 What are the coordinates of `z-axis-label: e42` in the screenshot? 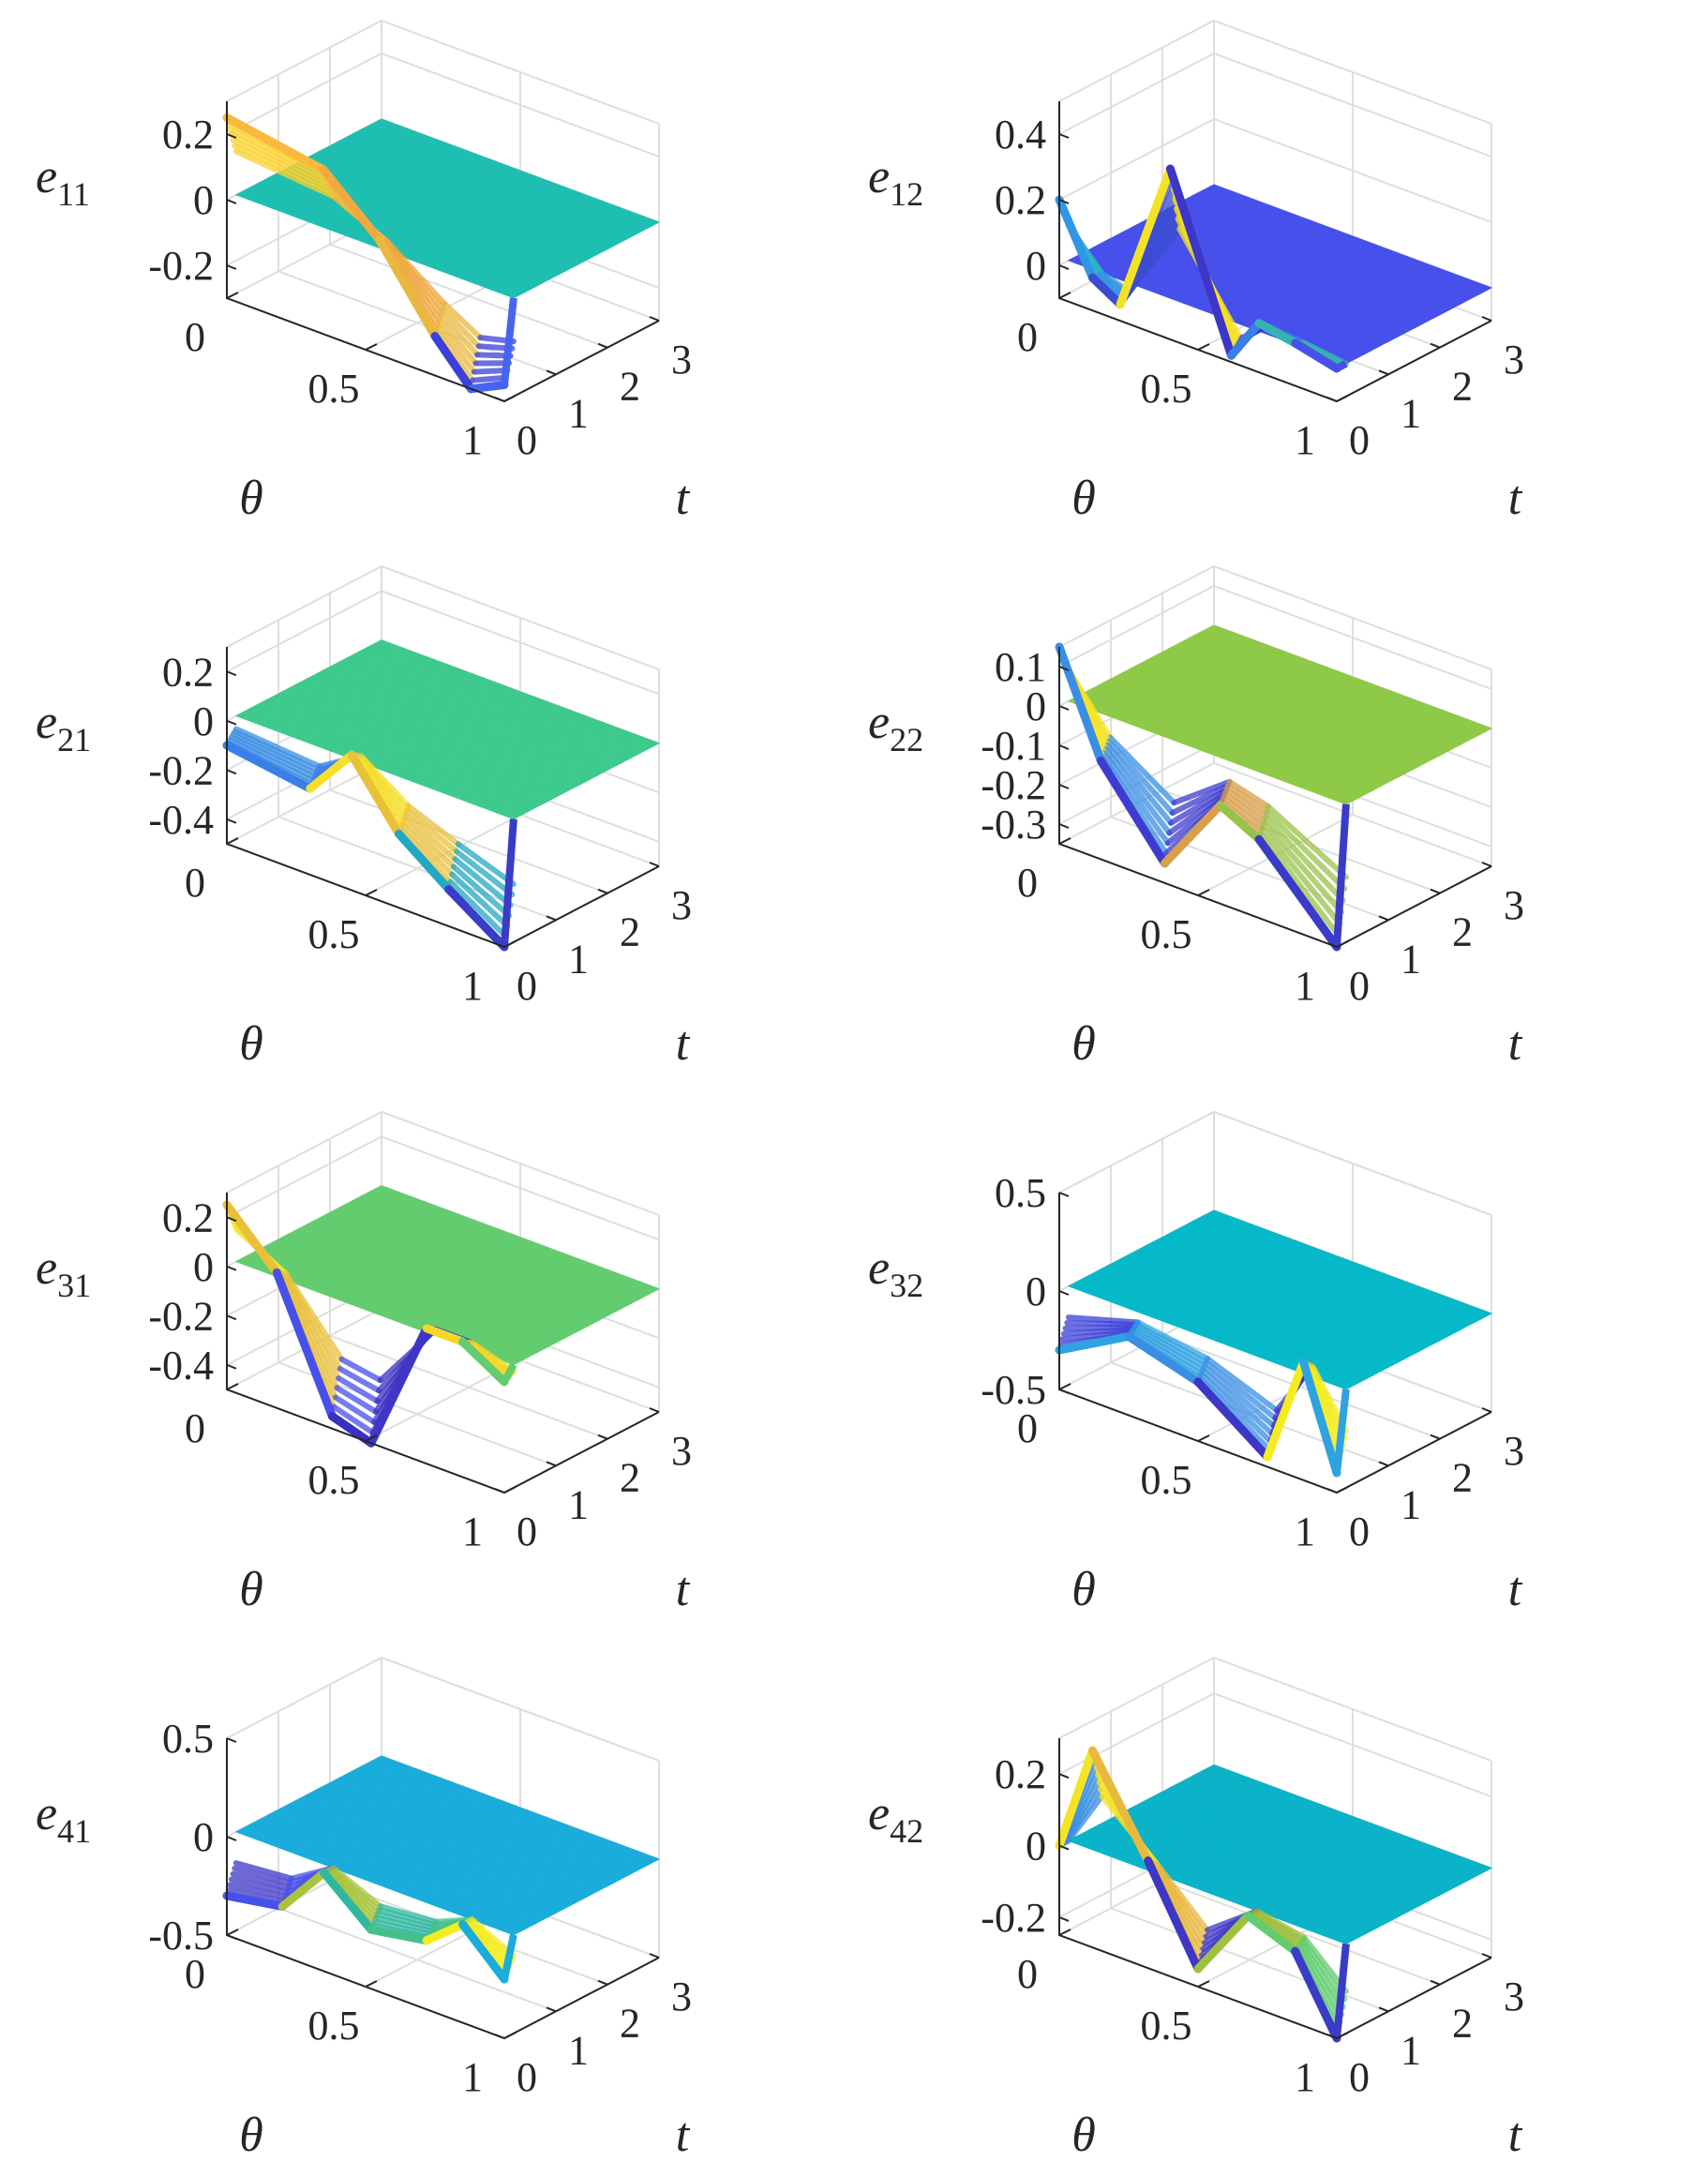 It's located at (895, 1818).